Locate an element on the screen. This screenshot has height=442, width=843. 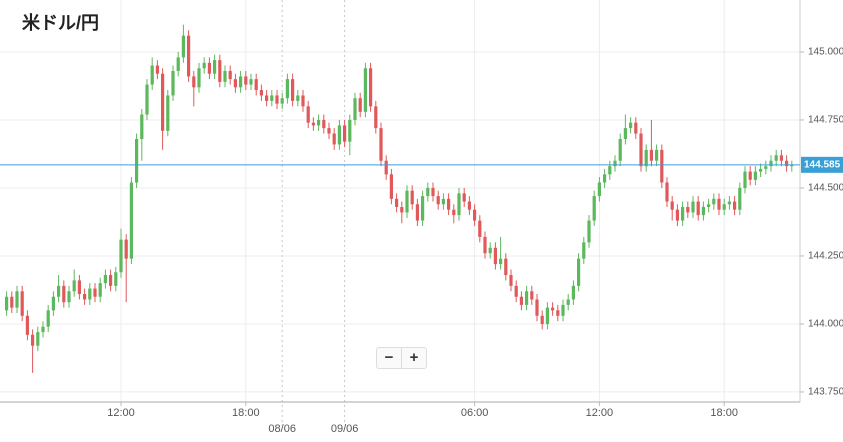
y-tick-label: 143.750 is located at coordinates (825, 392).